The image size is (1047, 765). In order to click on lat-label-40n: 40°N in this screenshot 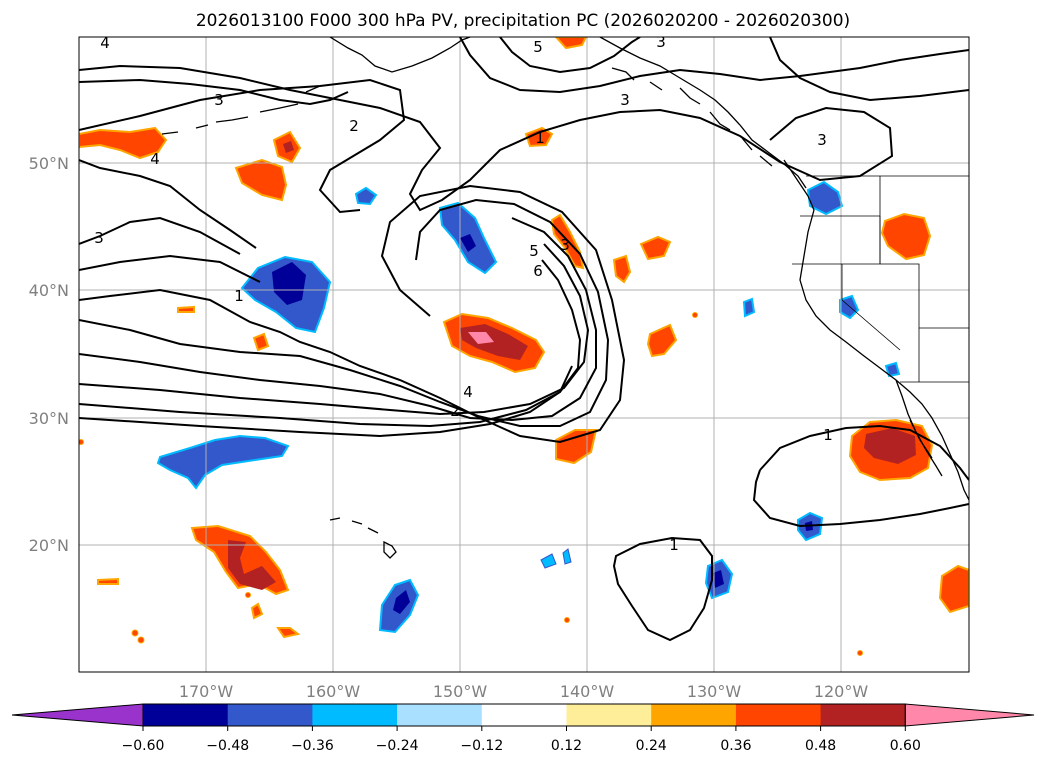, I will do `click(49, 290)`.